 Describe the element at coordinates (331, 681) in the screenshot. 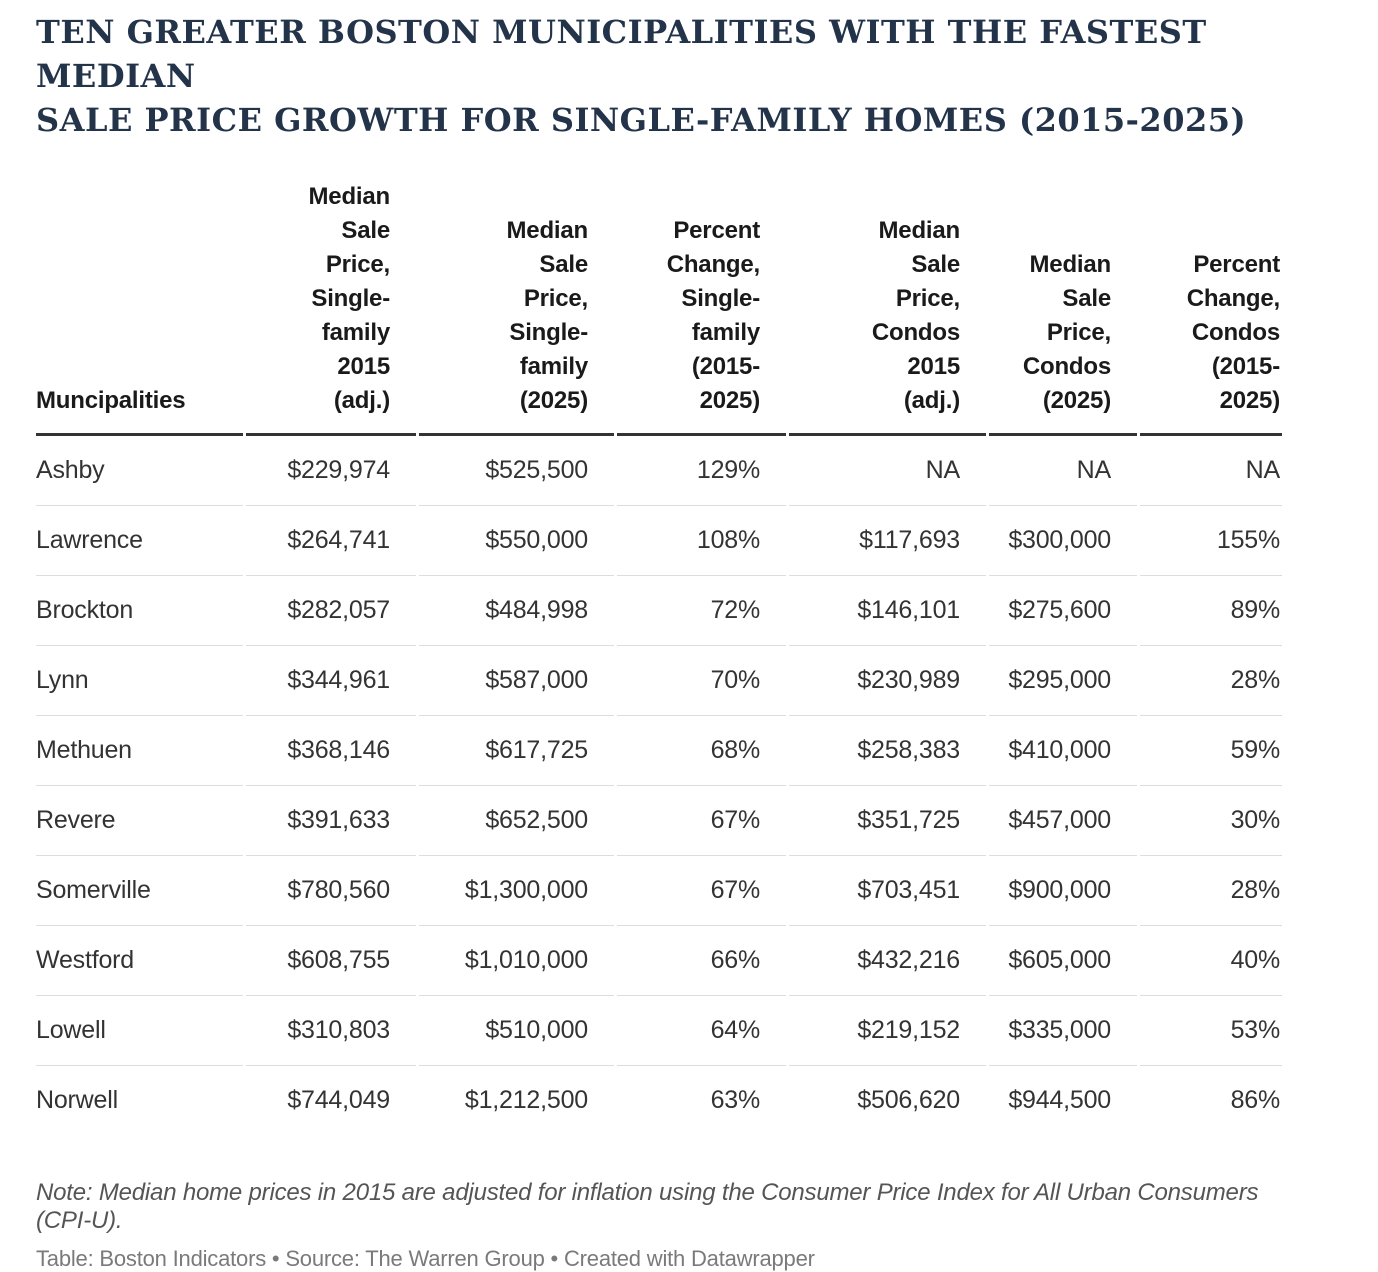

I see `cell-sf-2015: $344,961` at that location.